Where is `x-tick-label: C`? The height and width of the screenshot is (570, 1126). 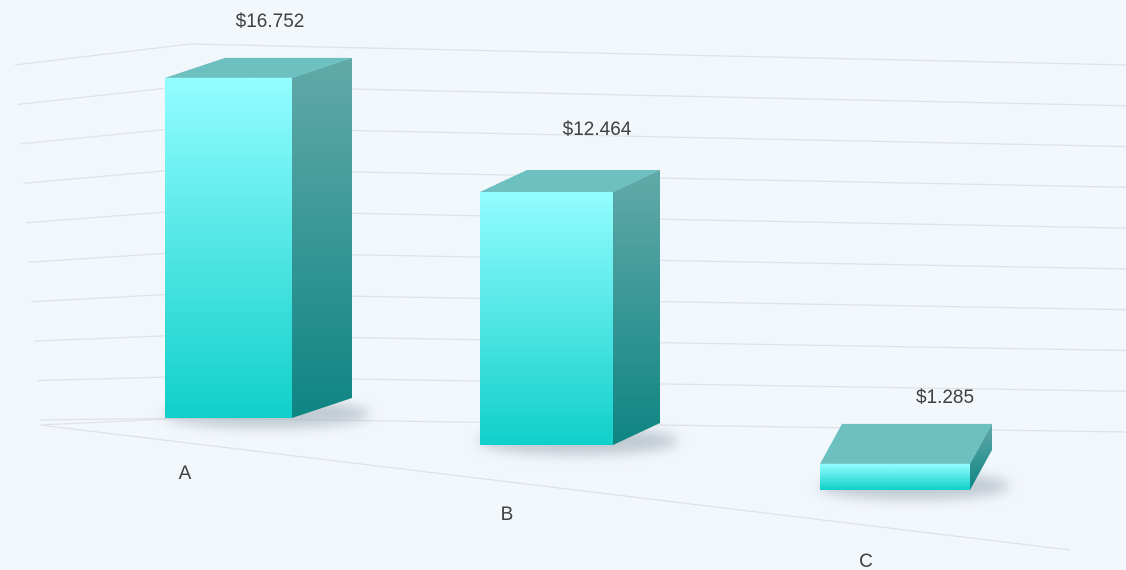 x-tick-label: C is located at coordinates (866, 560).